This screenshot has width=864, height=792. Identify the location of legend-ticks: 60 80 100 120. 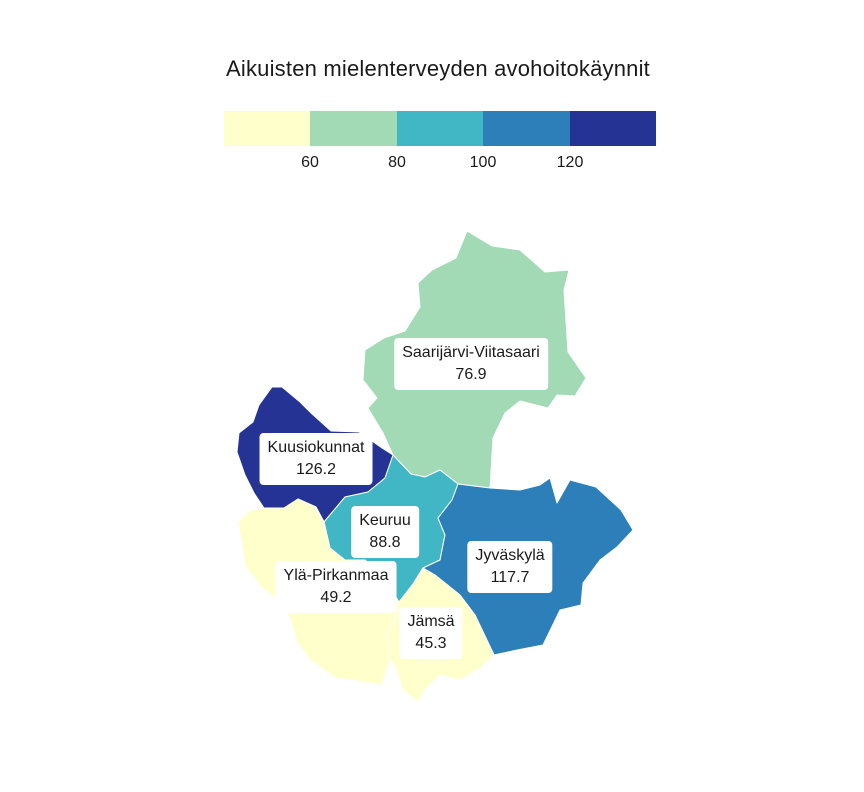
(440, 165).